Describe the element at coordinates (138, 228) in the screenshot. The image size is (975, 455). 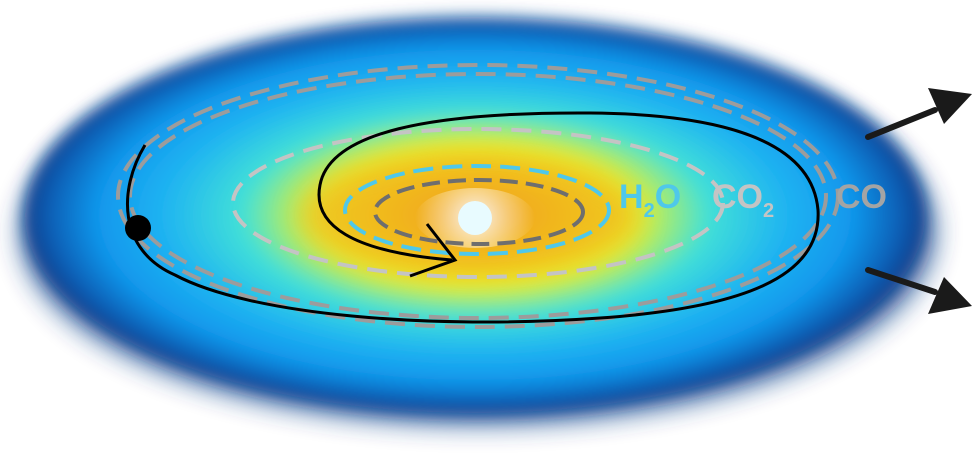
I see `planet-icon` at that location.